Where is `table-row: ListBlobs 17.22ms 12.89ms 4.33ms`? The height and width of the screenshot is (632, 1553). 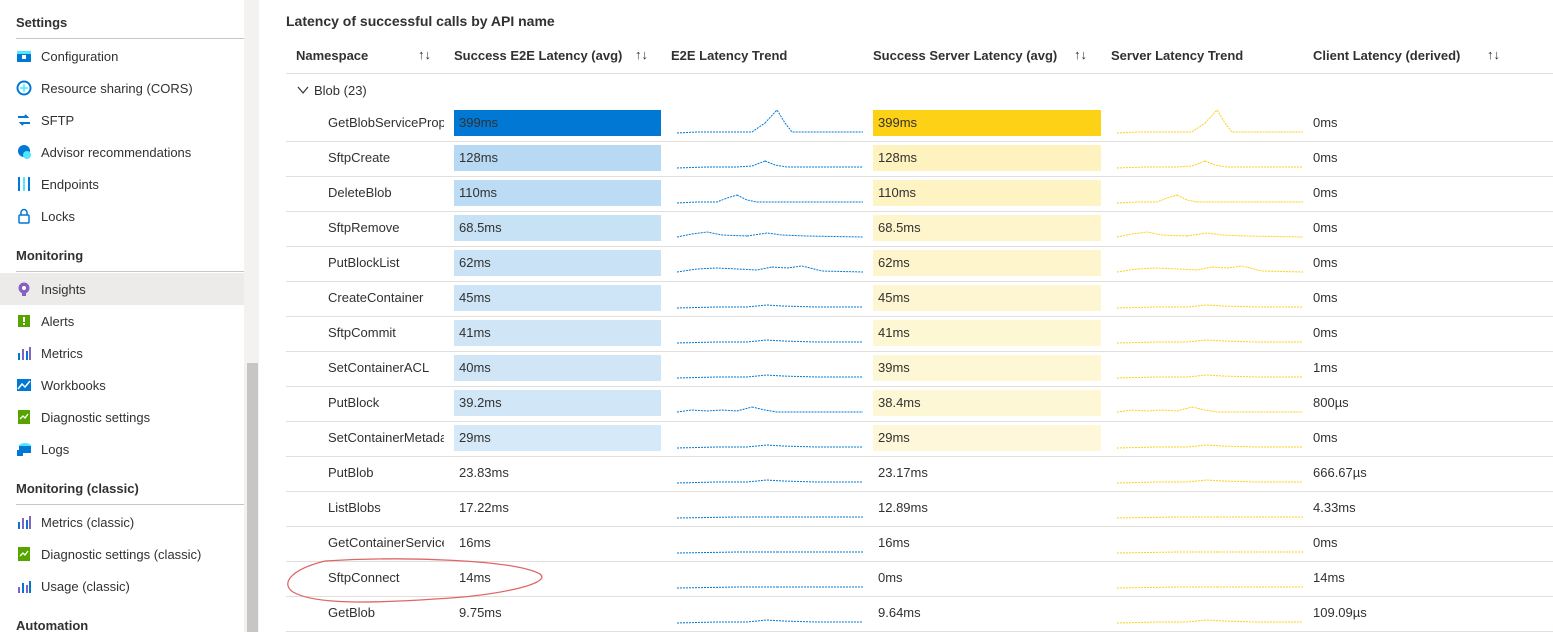 table-row: ListBlobs 17.22ms 12.89ms 4.33ms is located at coordinates (919, 508).